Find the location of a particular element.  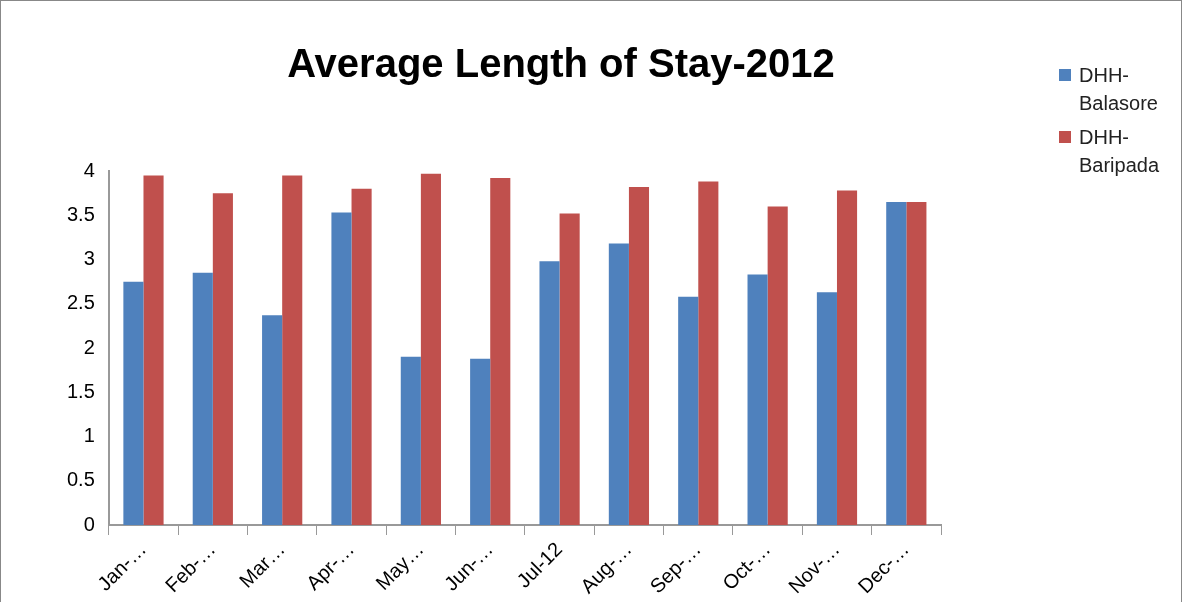

legend-label: DHH-Baripada is located at coordinates (1120, 151).